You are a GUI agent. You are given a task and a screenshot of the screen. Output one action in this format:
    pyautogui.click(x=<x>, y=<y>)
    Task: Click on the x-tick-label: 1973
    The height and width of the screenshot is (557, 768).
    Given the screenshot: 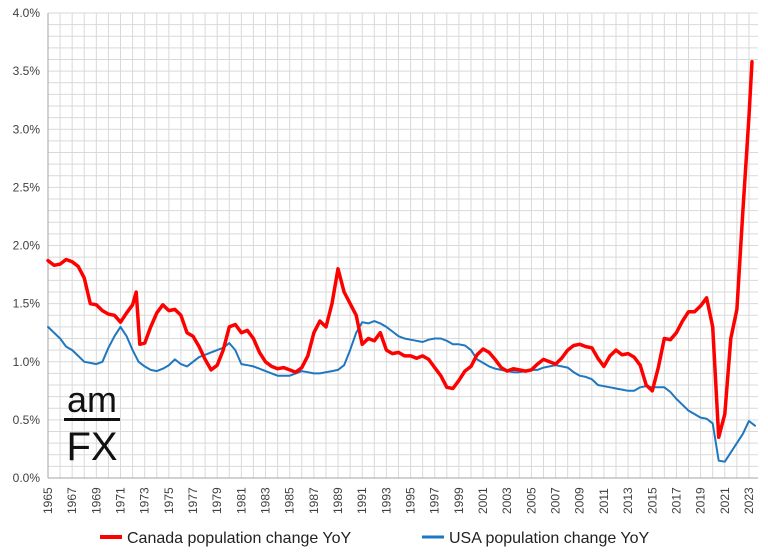 What is the action you would take?
    pyautogui.click(x=145, y=500)
    